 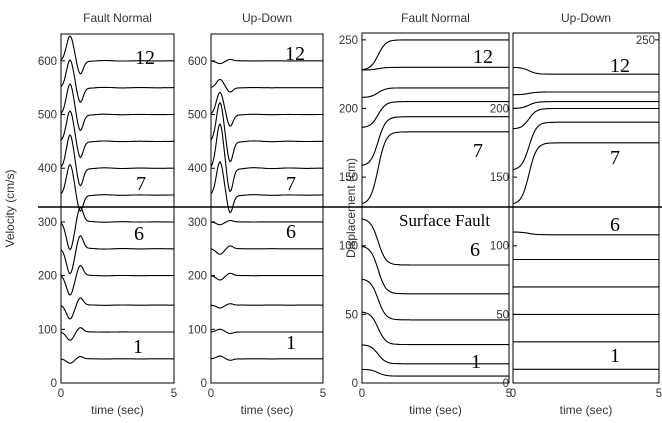 I want to click on station-label-7-p4: 7, so click(x=615, y=158).